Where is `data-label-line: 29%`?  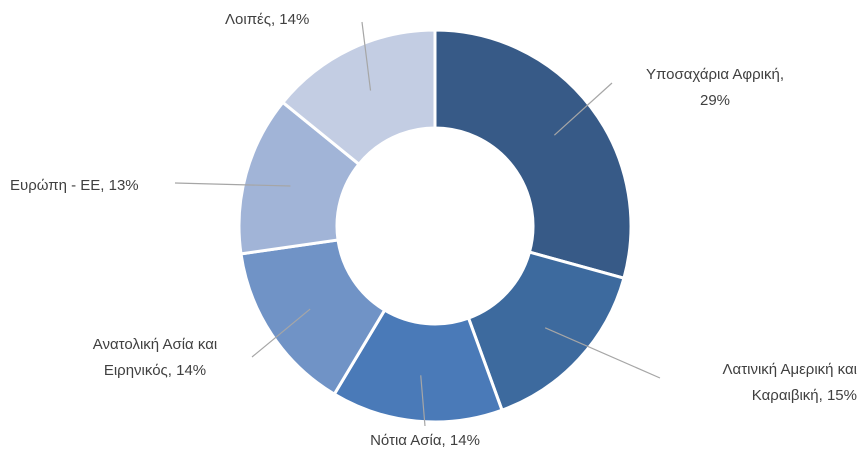
data-label-line: 29% is located at coordinates (715, 100).